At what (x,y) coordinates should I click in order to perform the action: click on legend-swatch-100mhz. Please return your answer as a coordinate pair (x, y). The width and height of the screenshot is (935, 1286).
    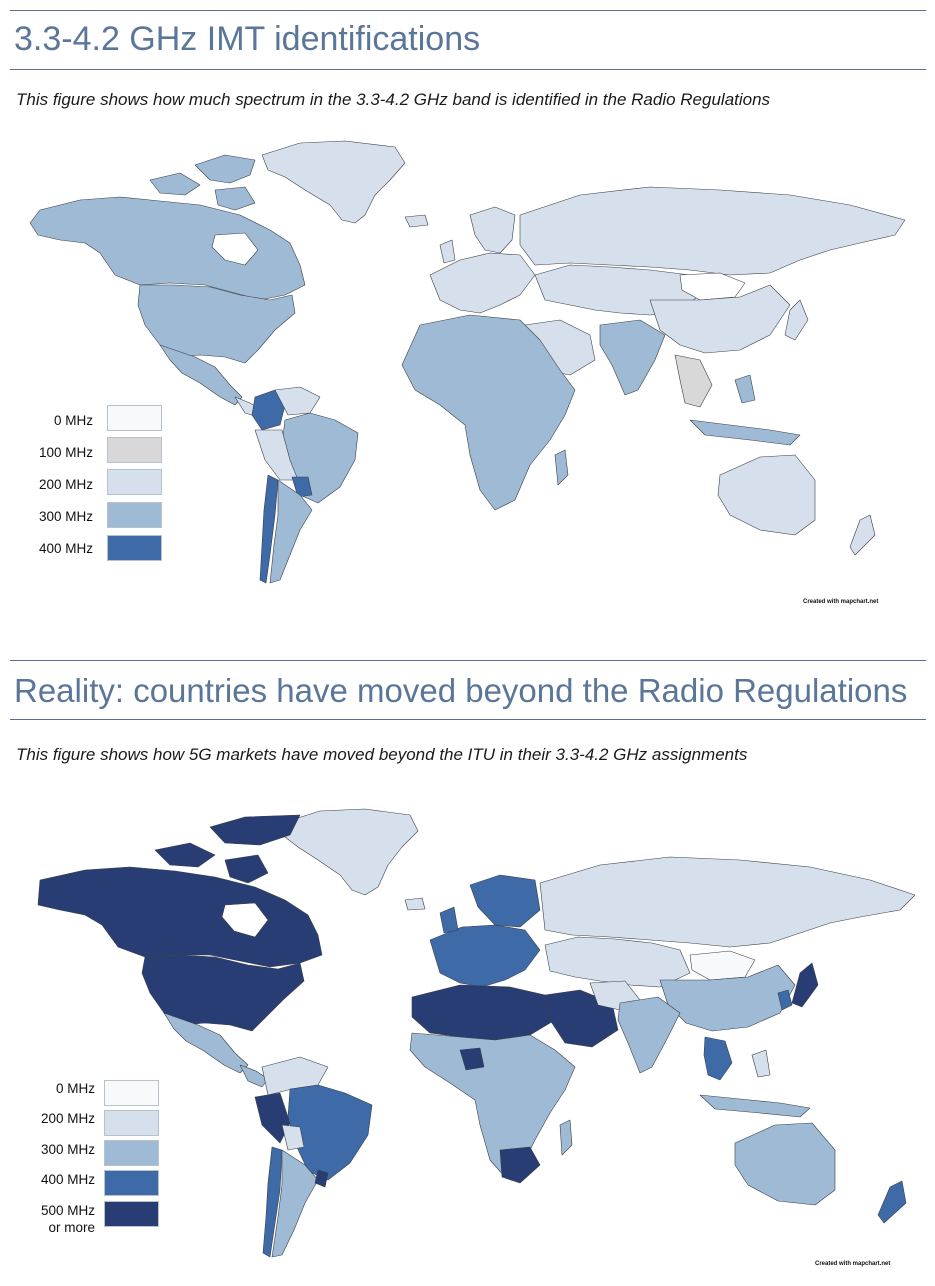
    Looking at the image, I should click on (134, 450).